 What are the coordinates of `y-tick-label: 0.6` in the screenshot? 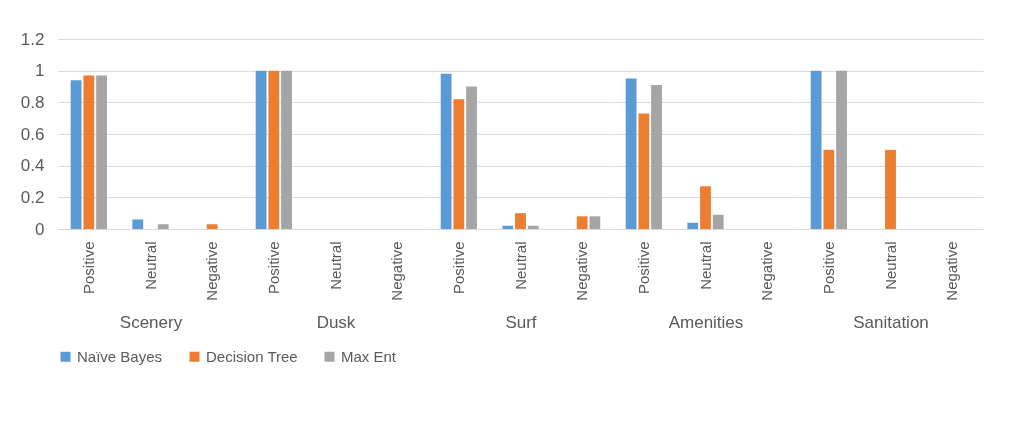 It's located at (32, 134).